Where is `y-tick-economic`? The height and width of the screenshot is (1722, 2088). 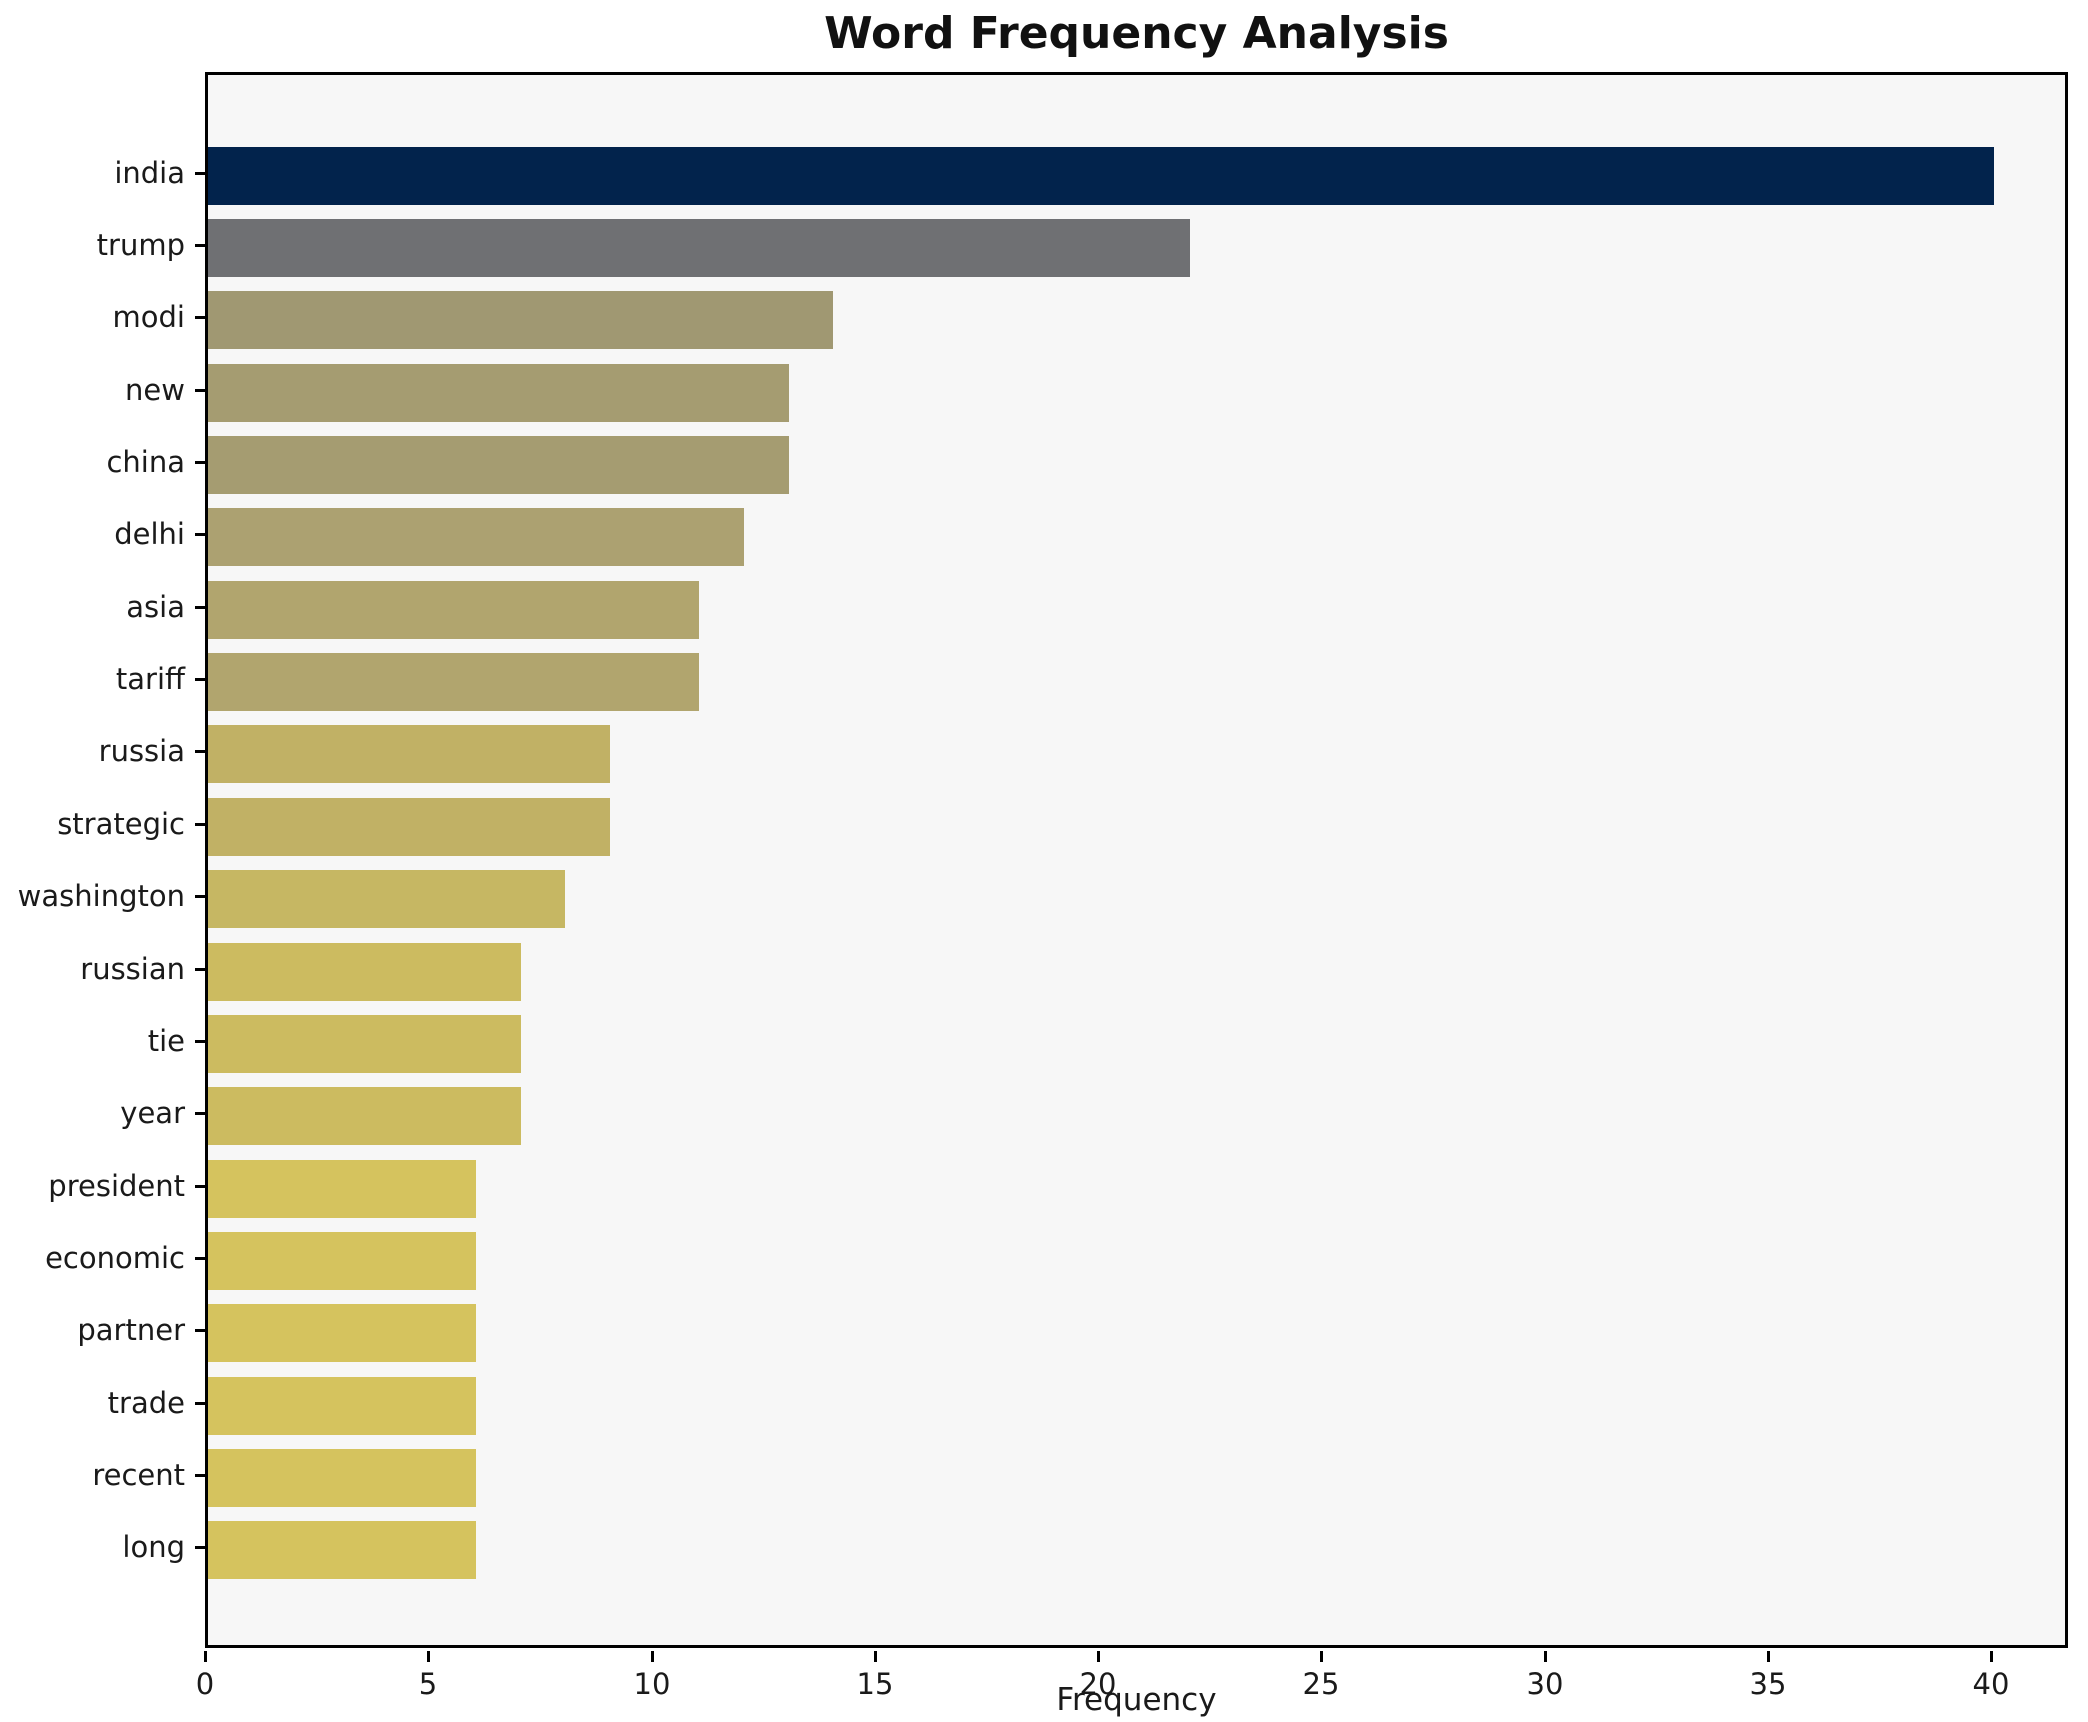
y-tick-economic is located at coordinates (200, 1258).